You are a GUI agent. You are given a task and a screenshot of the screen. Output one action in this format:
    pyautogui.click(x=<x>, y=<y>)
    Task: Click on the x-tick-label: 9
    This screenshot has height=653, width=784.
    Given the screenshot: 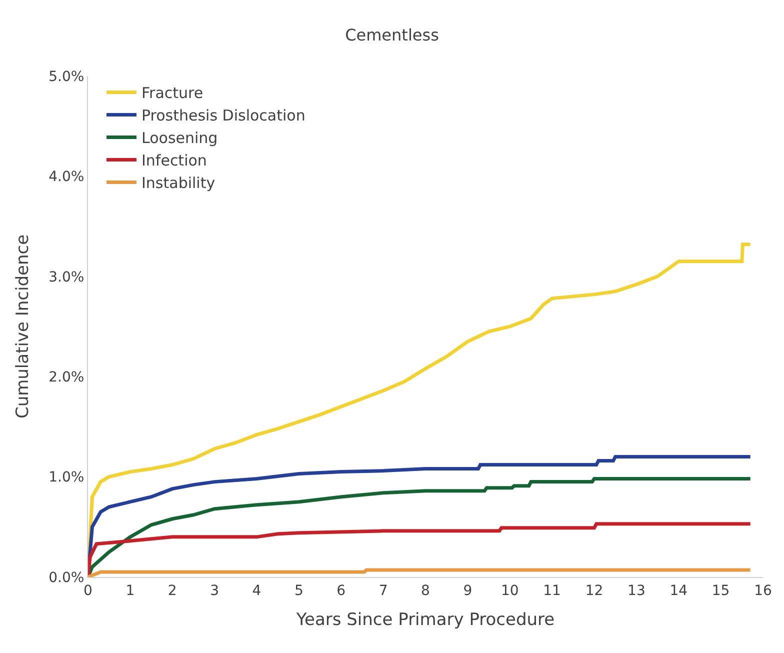 What is the action you would take?
    pyautogui.click(x=467, y=590)
    